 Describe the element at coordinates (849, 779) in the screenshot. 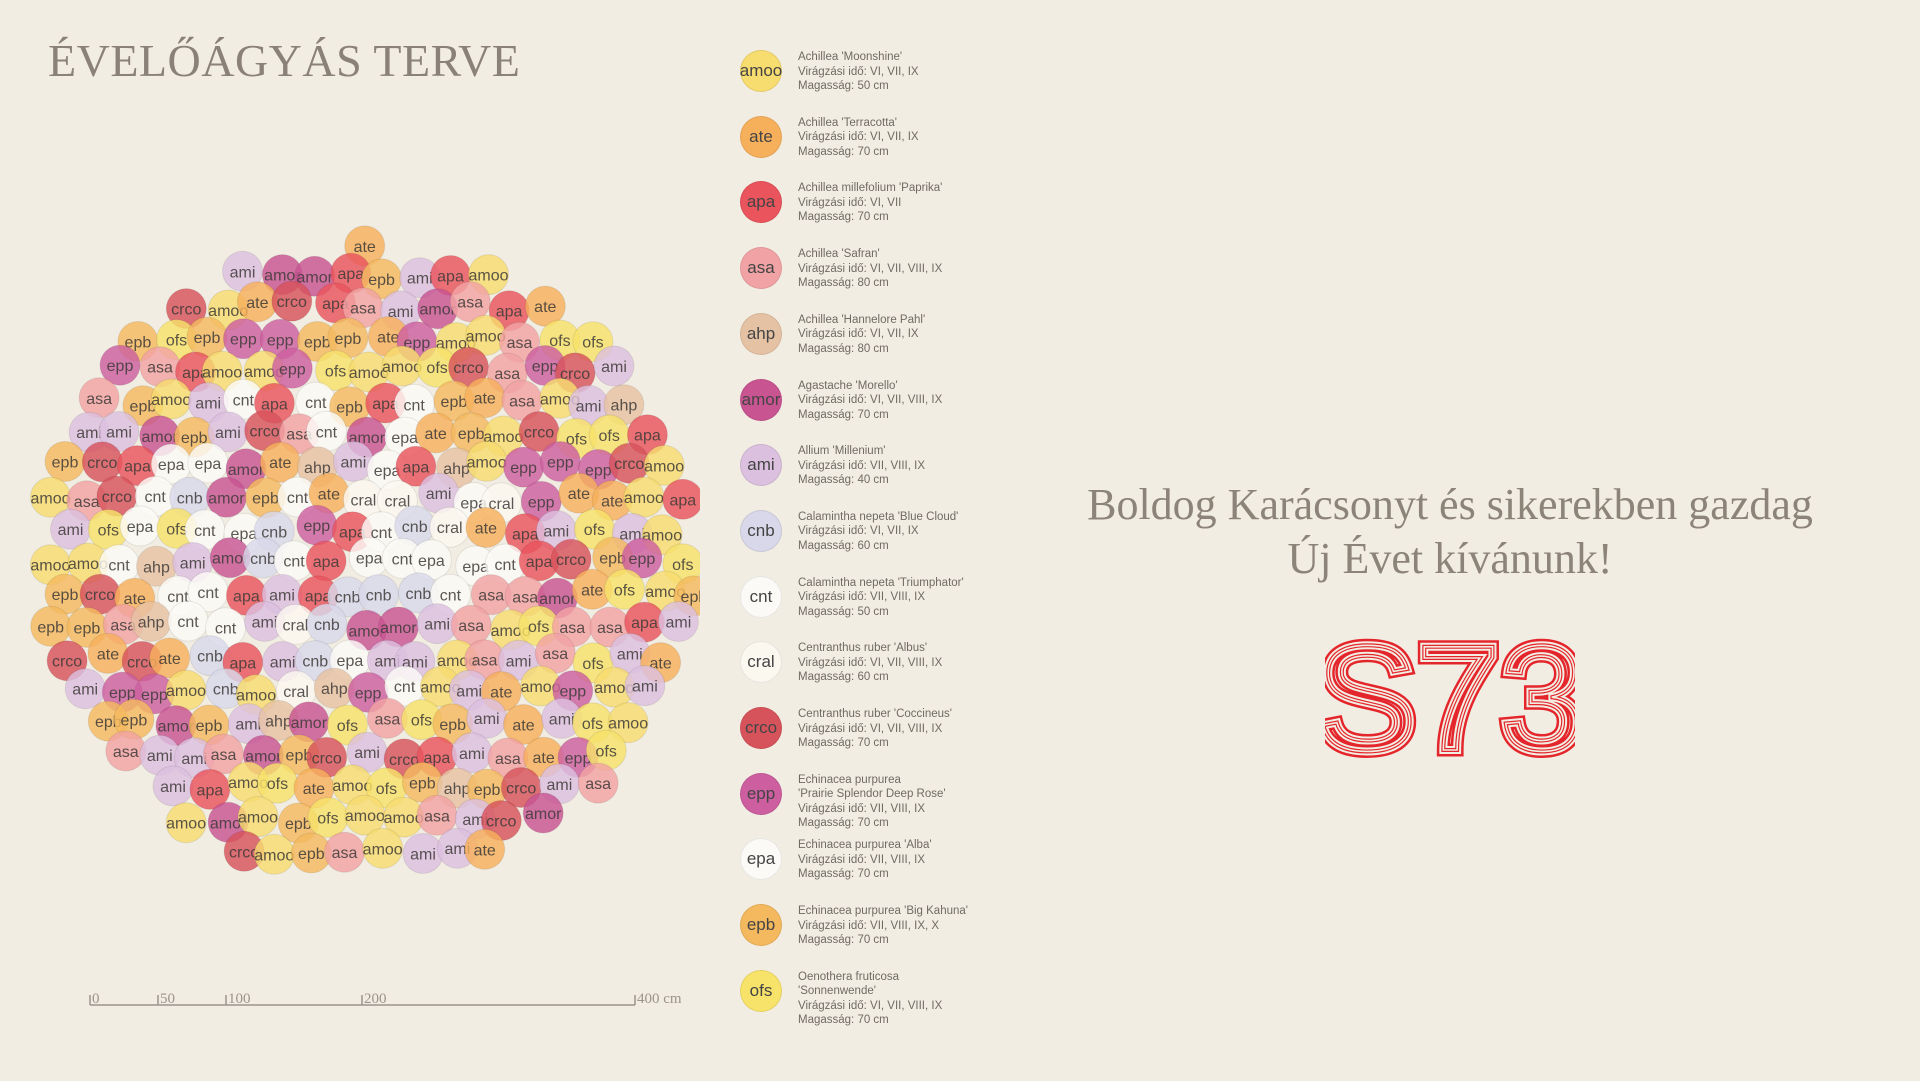

I see `legend-line: Echinacea purpurea` at that location.